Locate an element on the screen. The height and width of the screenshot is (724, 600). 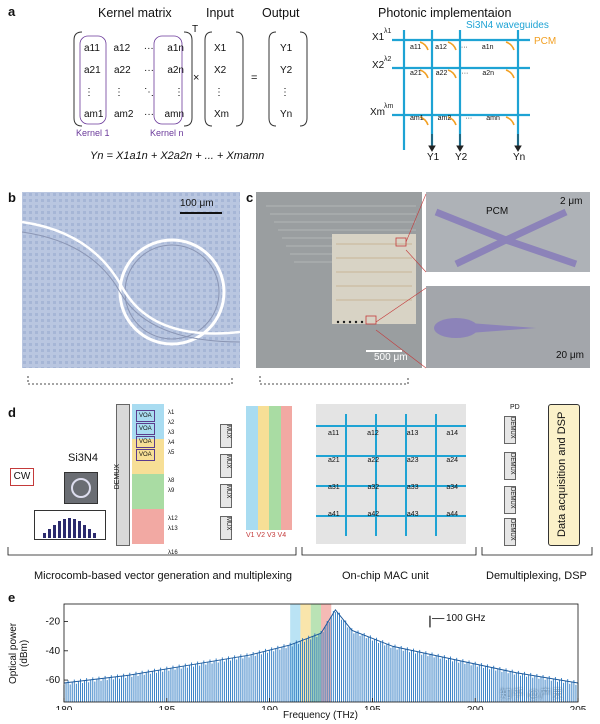
mac-cell: a23 is located at coordinates (412, 460).